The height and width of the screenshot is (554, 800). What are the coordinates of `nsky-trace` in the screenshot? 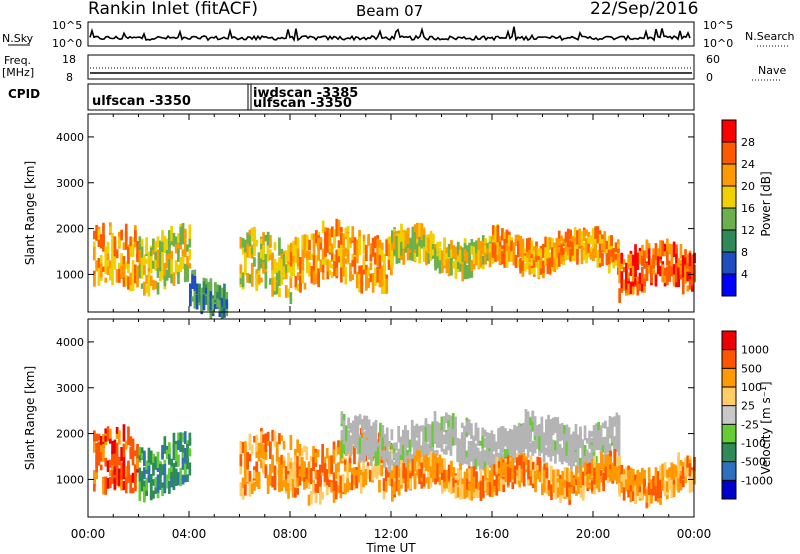 It's located at (390, 34).